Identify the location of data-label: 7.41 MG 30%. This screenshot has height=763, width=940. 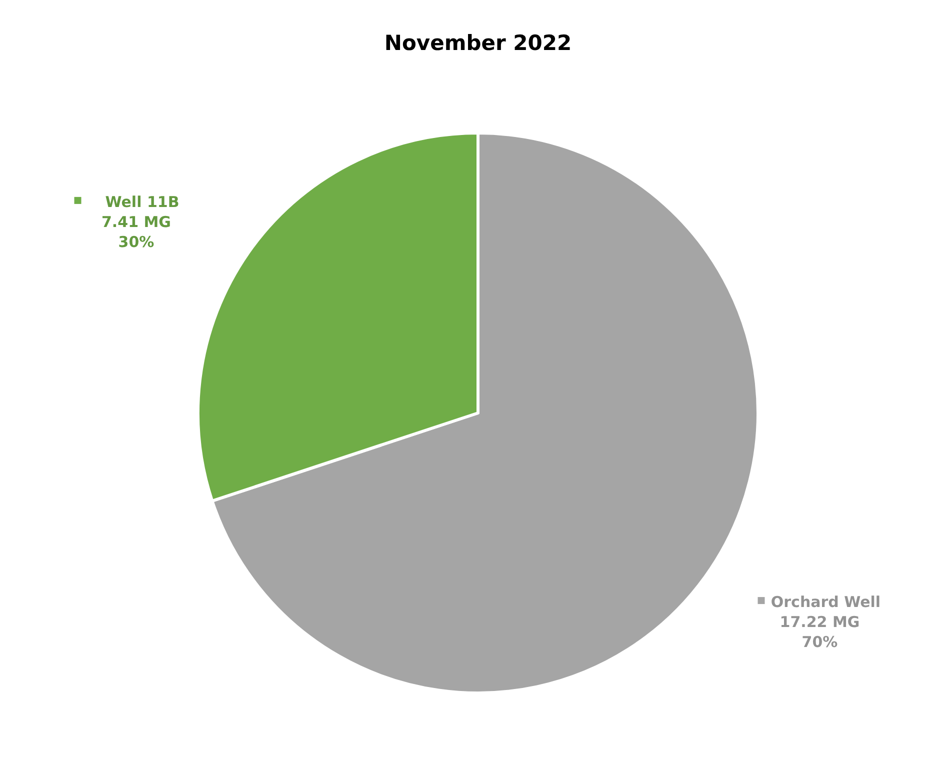
(136, 232).